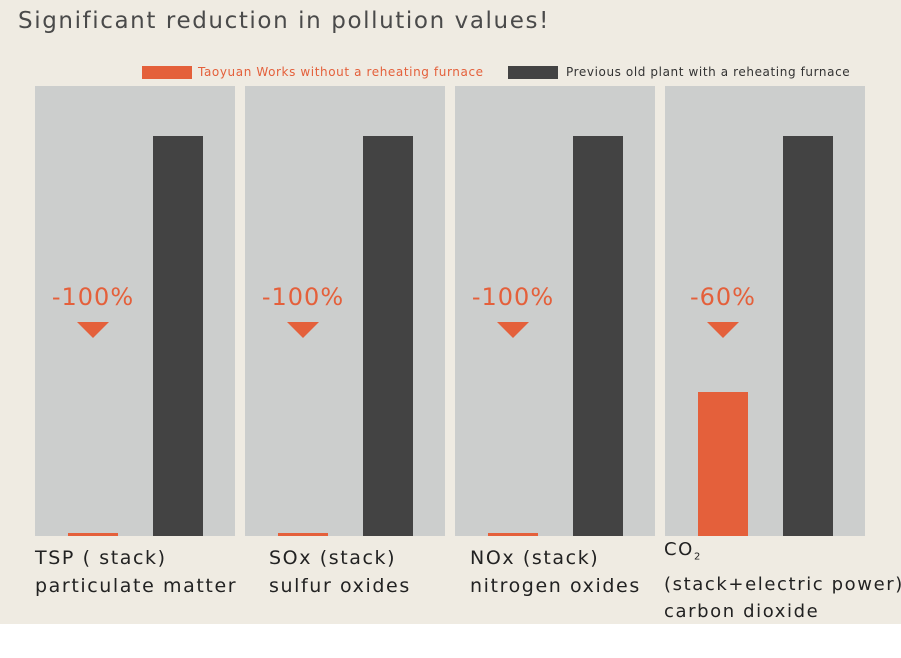  Describe the element at coordinates (723, 297) in the screenshot. I see `reduction-label-3: -60%` at that location.